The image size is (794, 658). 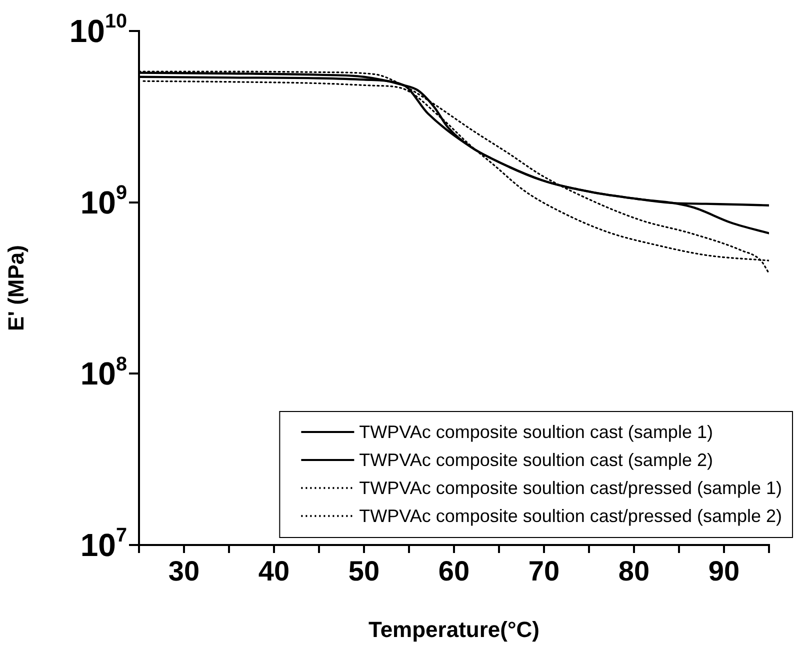 I want to click on legend-label: TWPVAc composite soultion cast (sample 2), so click(x=536, y=460).